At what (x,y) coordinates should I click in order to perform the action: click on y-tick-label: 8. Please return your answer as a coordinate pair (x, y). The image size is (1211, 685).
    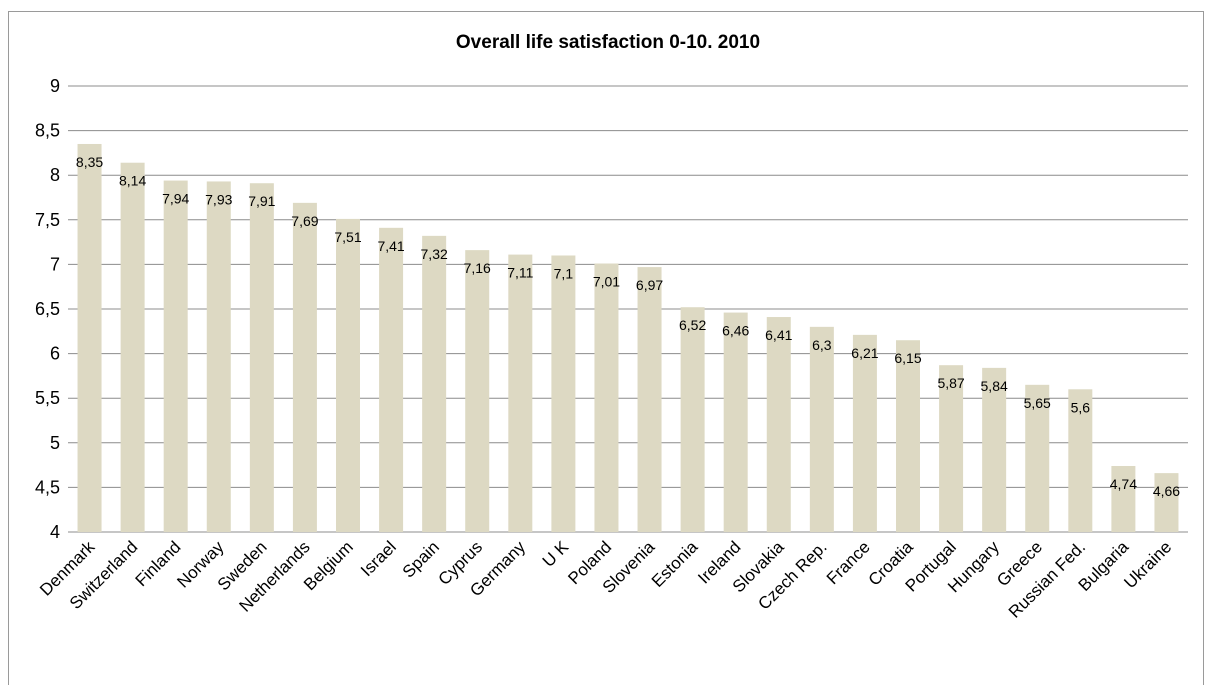
    Looking at the image, I should click on (55, 175).